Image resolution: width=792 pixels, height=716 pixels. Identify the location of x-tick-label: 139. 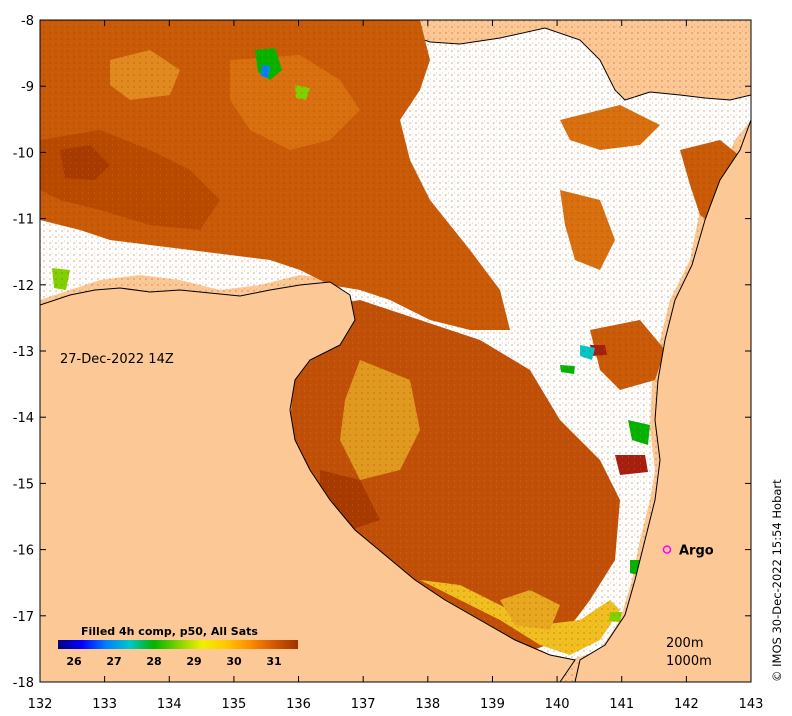
(492, 704).